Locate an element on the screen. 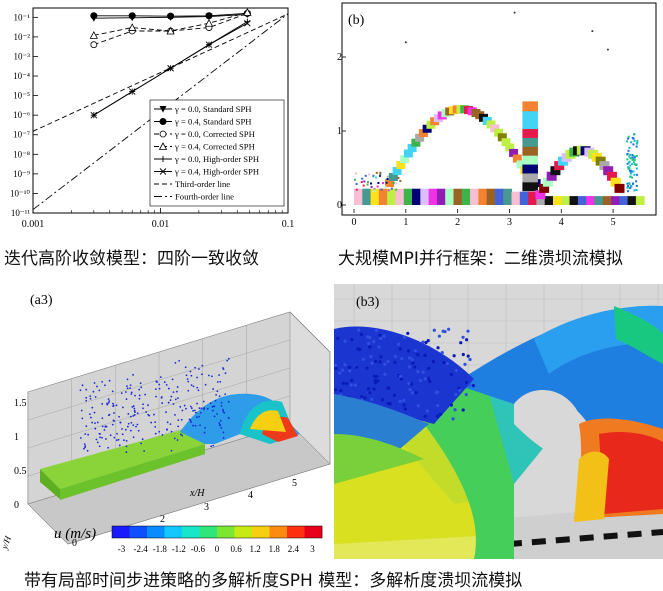 This screenshot has width=663, height=591. colorbar-tick-label: -0.6 is located at coordinates (198, 549).